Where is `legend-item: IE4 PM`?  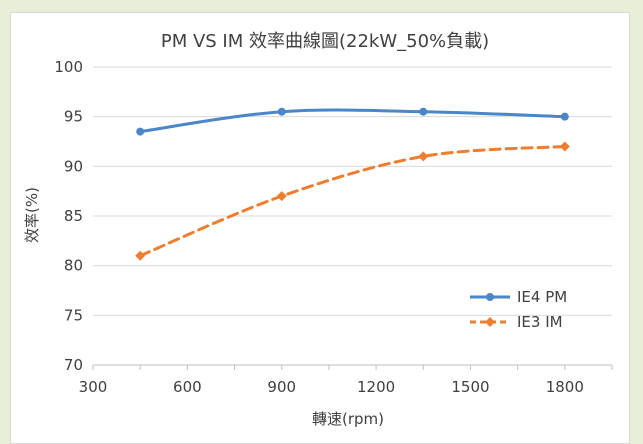 legend-item: IE4 PM is located at coordinates (518, 297).